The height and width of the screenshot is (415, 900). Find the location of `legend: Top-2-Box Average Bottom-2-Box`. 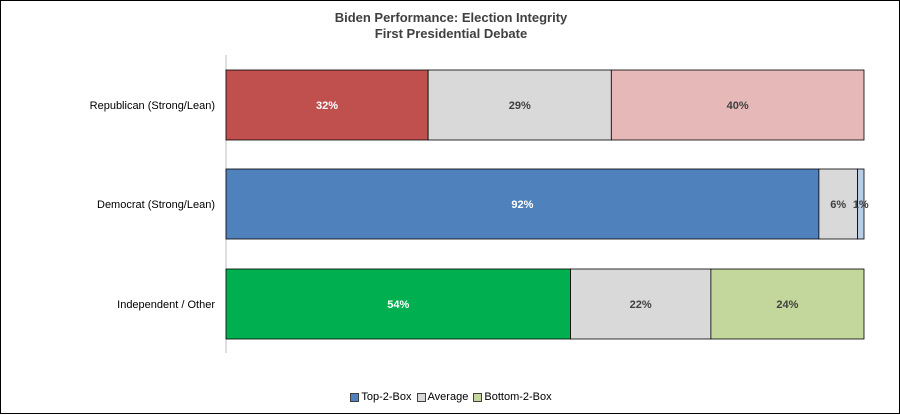

legend: Top-2-Box Average Bottom-2-Box is located at coordinates (450, 398).